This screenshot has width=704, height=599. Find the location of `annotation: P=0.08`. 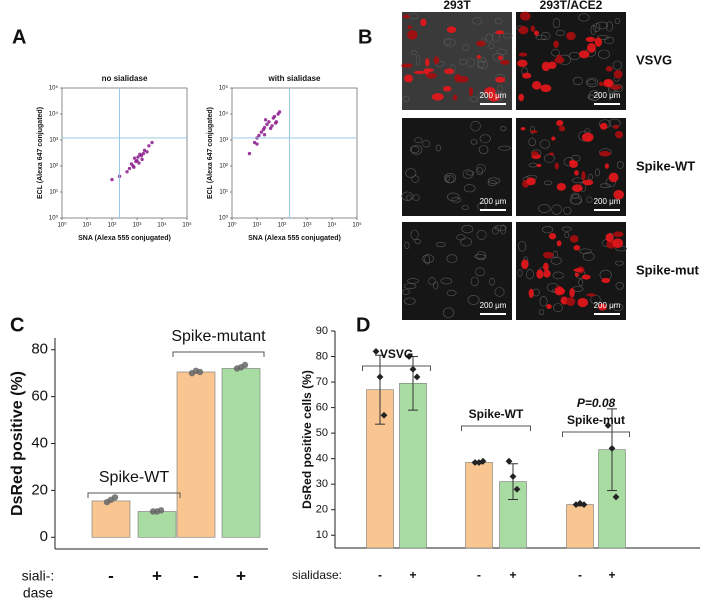

annotation: P=0.08 is located at coordinates (596, 403).